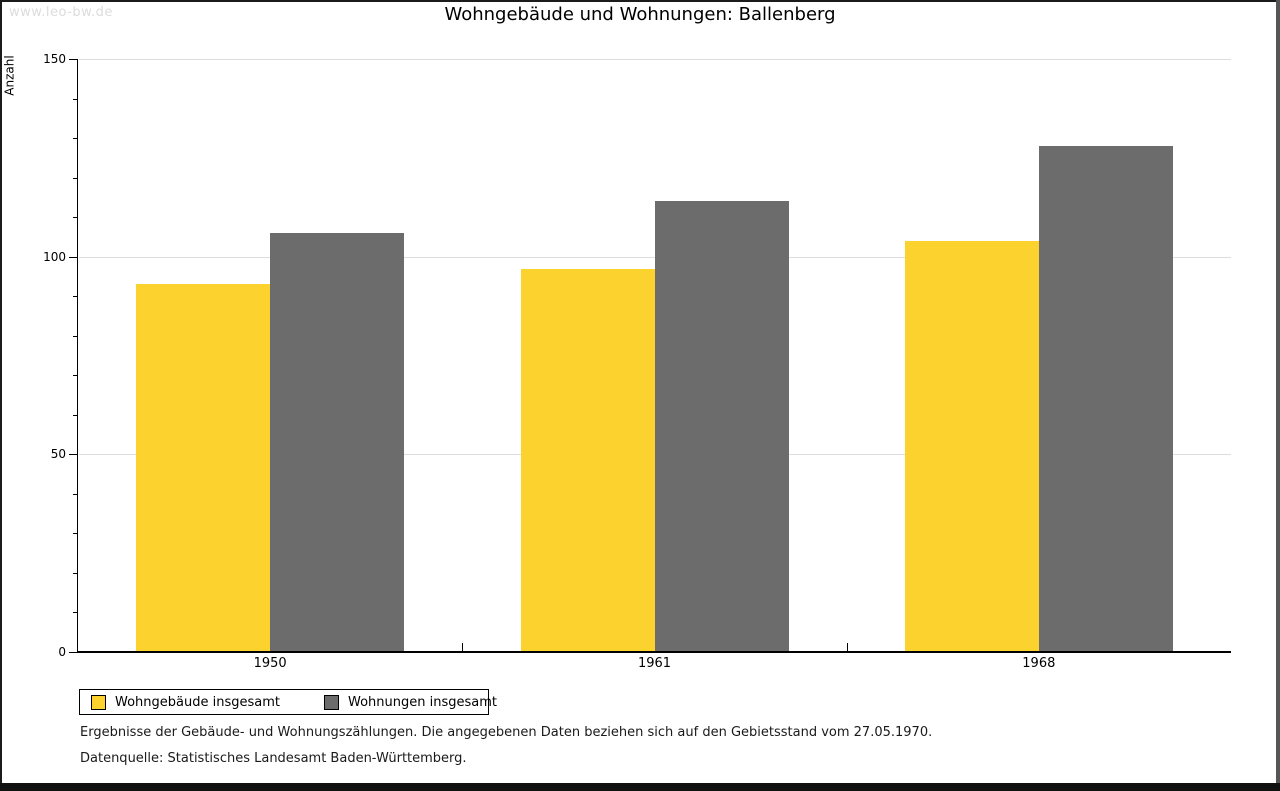 The height and width of the screenshot is (791, 1280). What do you see at coordinates (654, 663) in the screenshot?
I see `x-category-label-1961: 1961` at bounding box center [654, 663].